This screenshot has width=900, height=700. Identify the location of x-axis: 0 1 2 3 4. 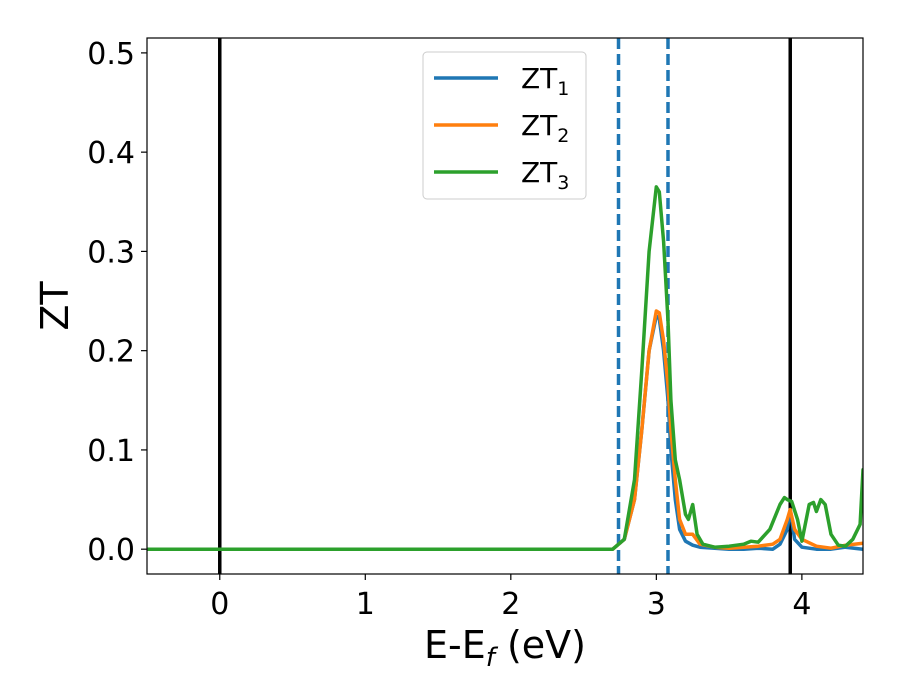
(510, 598).